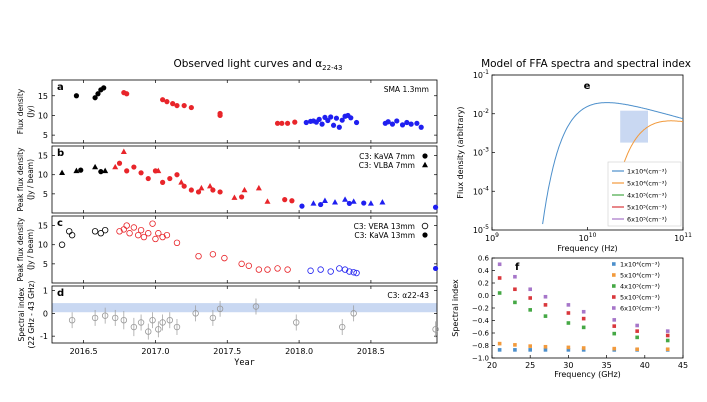 The height and width of the screenshot is (402, 707). What do you see at coordinates (484, 259) in the screenshot?
I see `y-tick-label: 0.6` at bounding box center [484, 259].